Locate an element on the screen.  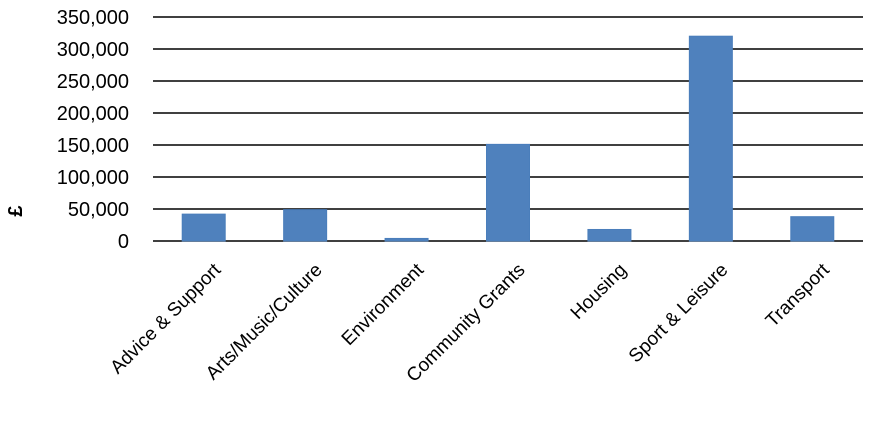
y-tick-label: 200,000 is located at coordinates (93, 114).